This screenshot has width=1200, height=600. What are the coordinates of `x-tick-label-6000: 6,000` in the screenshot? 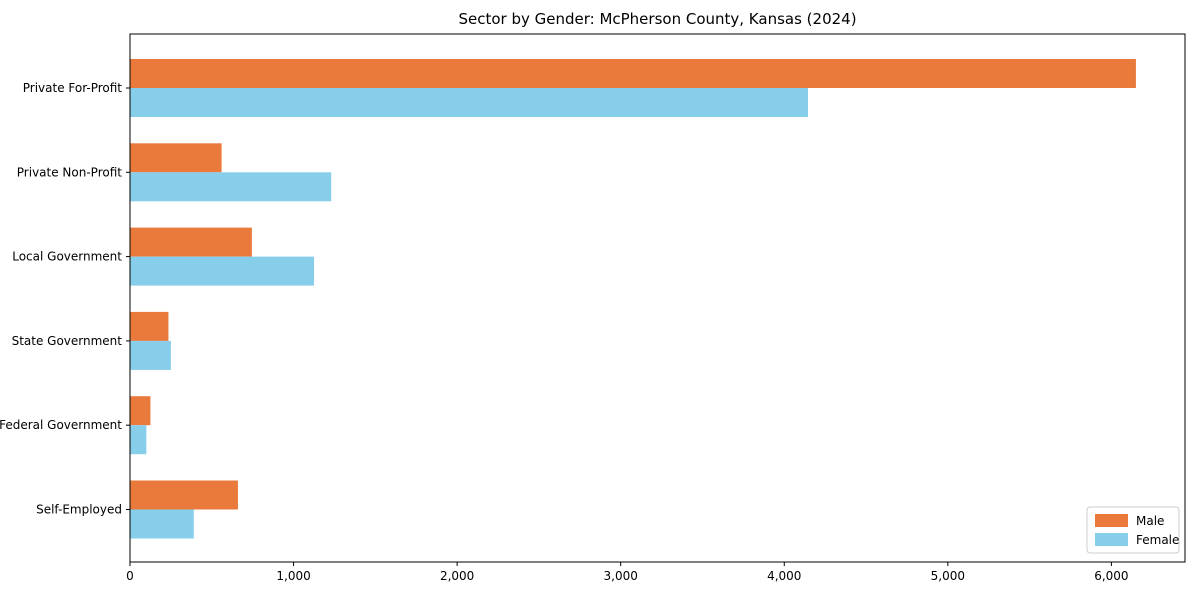 It's located at (1111, 576).